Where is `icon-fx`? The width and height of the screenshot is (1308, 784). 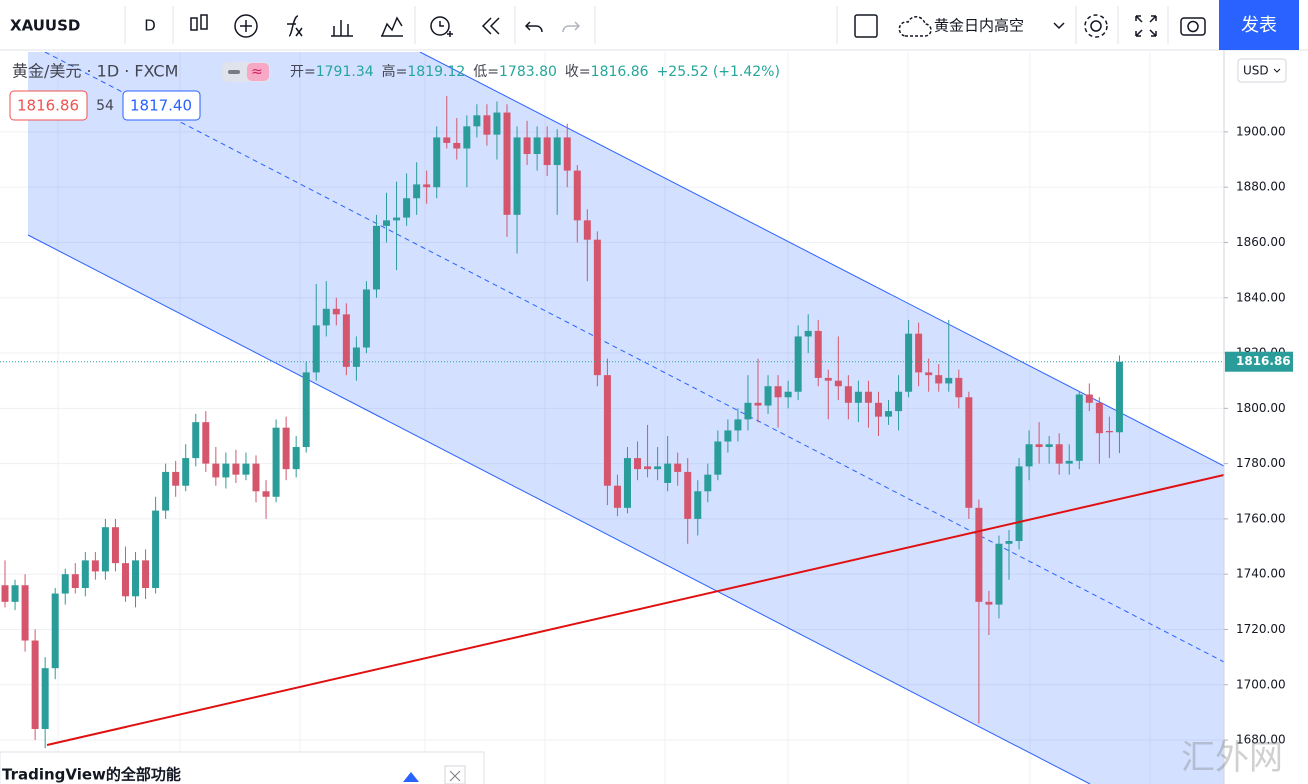 icon-fx is located at coordinates (295, 26).